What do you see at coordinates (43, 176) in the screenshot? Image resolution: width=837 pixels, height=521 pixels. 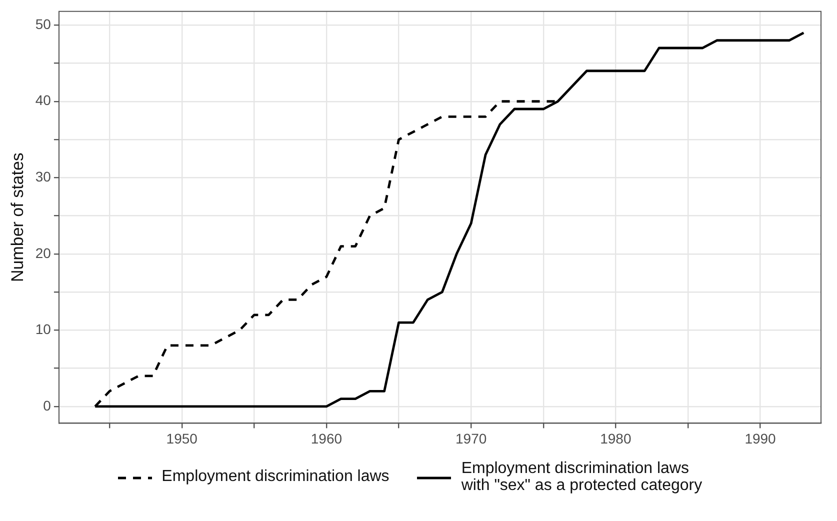 I see `y-tick-label: 30` at bounding box center [43, 176].